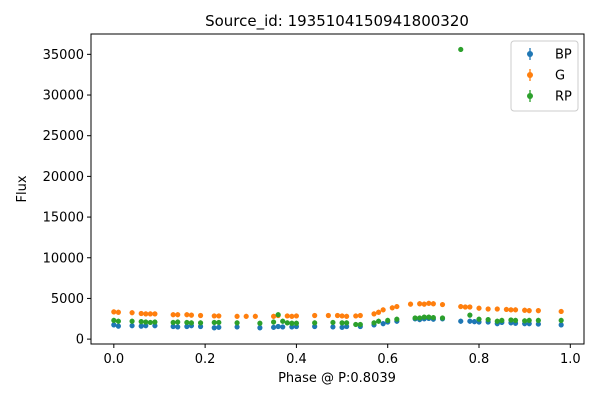 The image size is (600, 400). Describe the element at coordinates (296, 359) in the screenshot. I see `x-tick-label-2: 0.4` at that location.